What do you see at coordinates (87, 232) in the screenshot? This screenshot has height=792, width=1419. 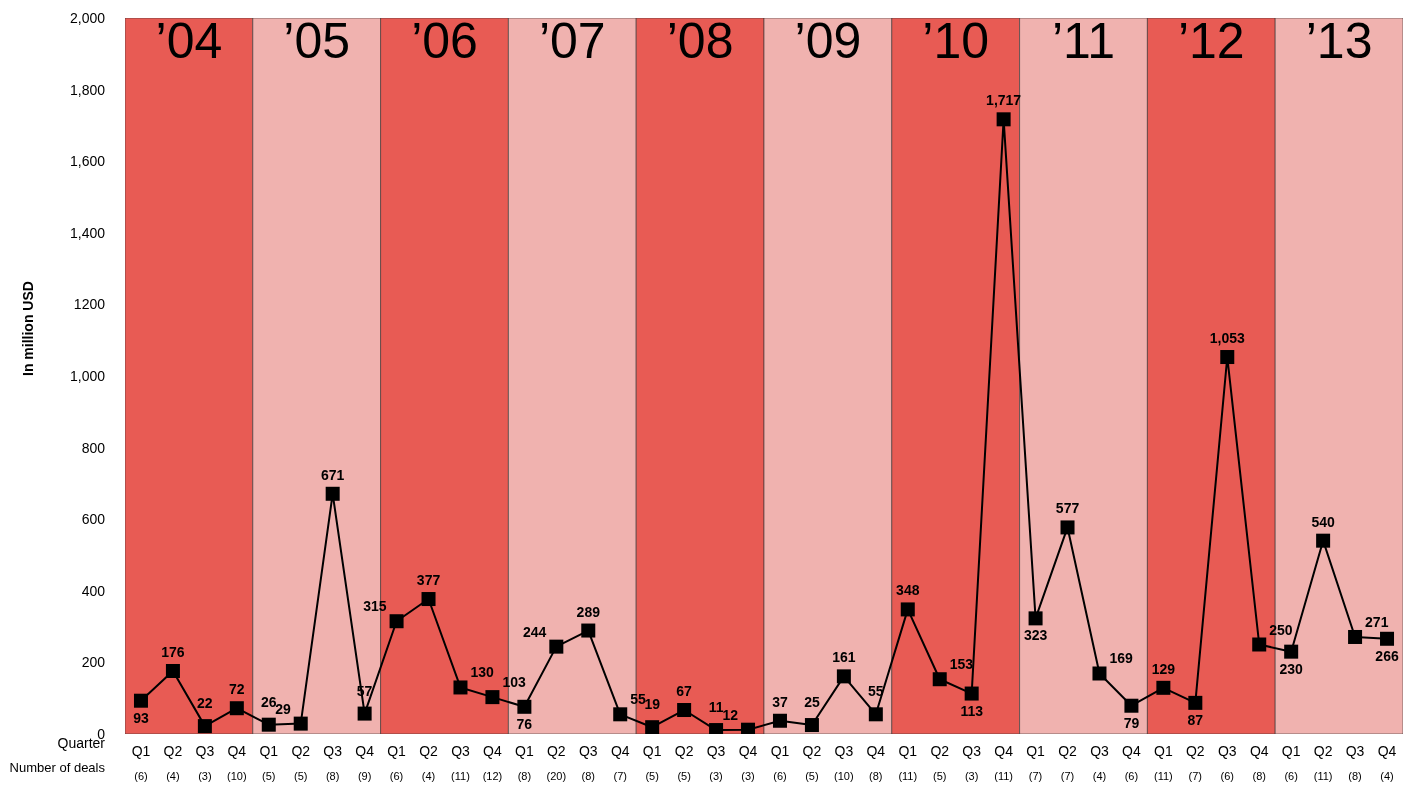 I see `y-tick-label: 1,400` at bounding box center [87, 232].